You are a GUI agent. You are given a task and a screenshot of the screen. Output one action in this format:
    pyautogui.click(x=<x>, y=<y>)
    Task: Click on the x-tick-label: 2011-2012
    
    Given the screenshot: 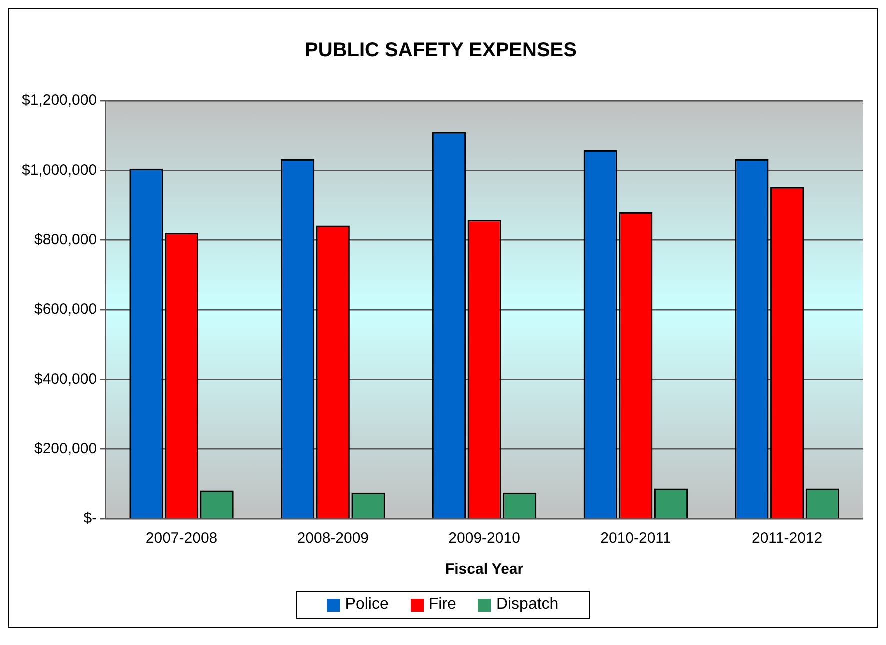 What is the action you would take?
    pyautogui.click(x=787, y=539)
    